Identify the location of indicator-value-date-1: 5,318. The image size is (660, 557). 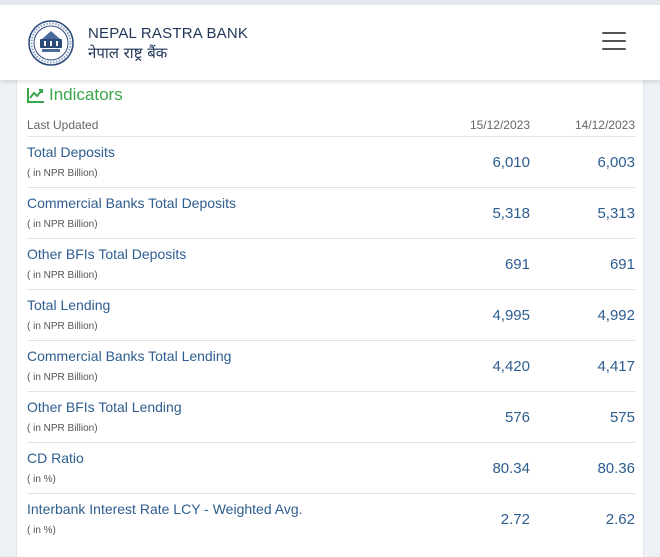
(511, 213).